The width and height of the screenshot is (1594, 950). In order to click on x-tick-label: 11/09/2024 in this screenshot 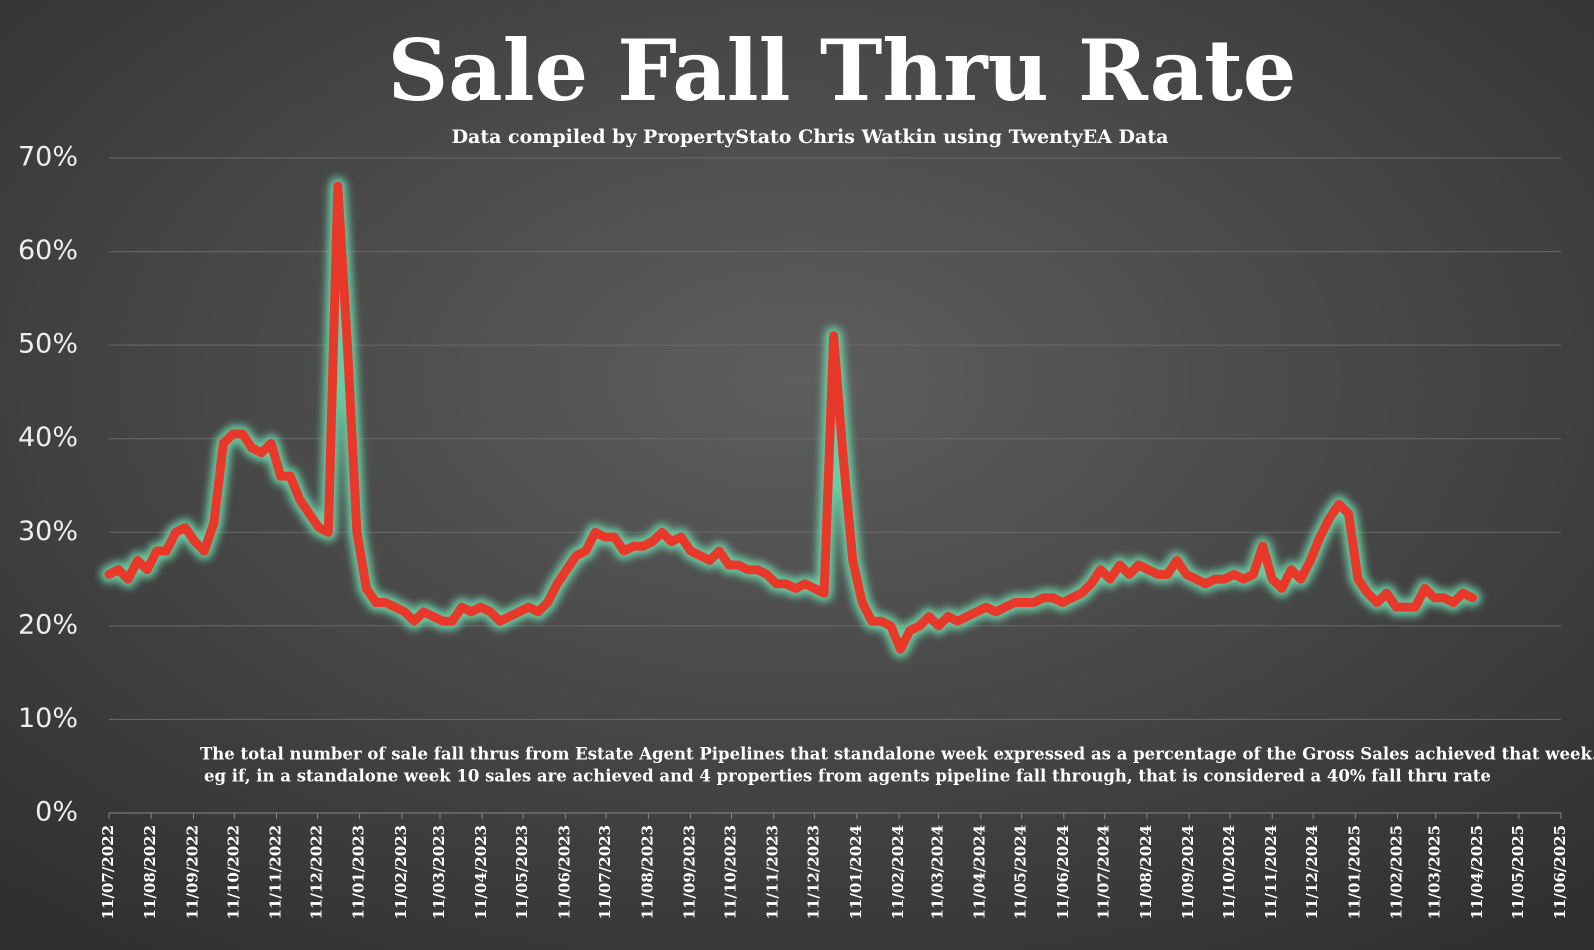, I will do `click(1188, 872)`.